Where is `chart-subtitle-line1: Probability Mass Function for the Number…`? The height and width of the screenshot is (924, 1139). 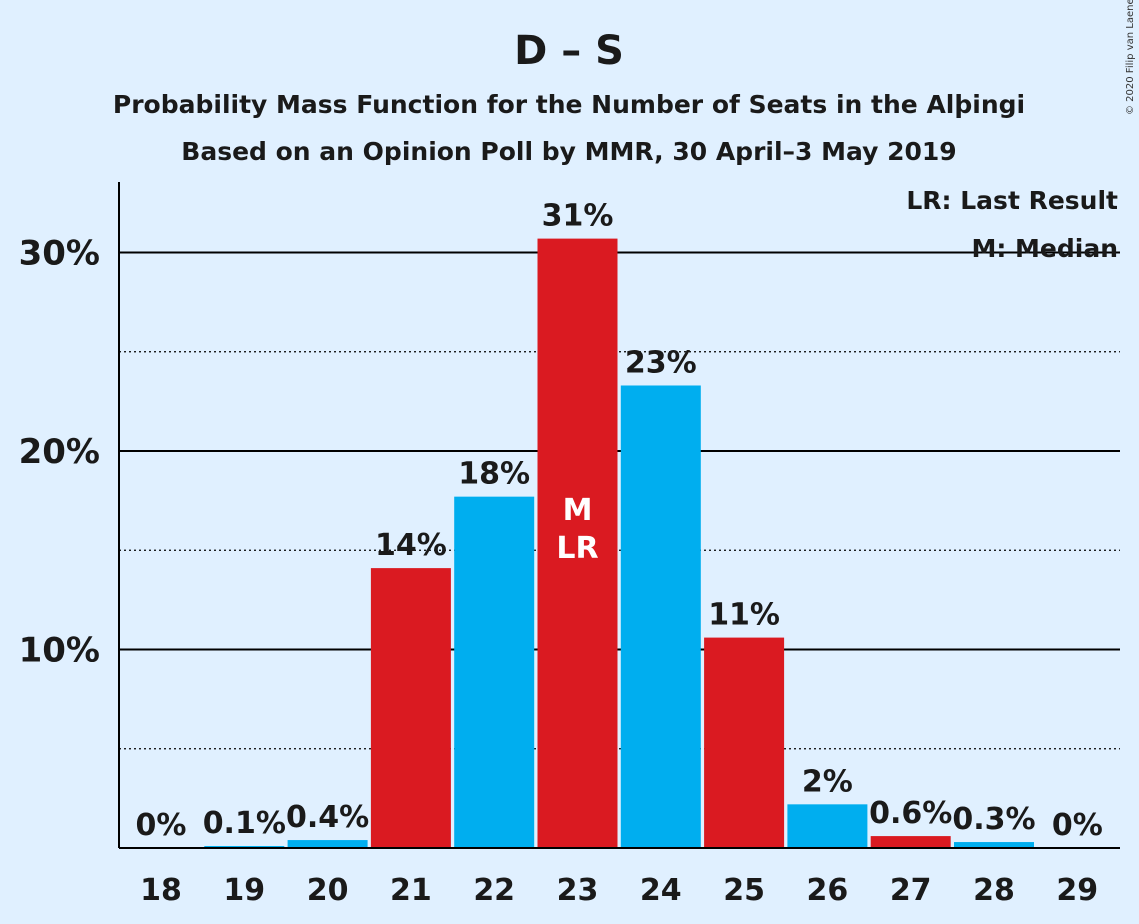 chart-subtitle-line1: Probability Mass Function for the Number… is located at coordinates (569, 104).